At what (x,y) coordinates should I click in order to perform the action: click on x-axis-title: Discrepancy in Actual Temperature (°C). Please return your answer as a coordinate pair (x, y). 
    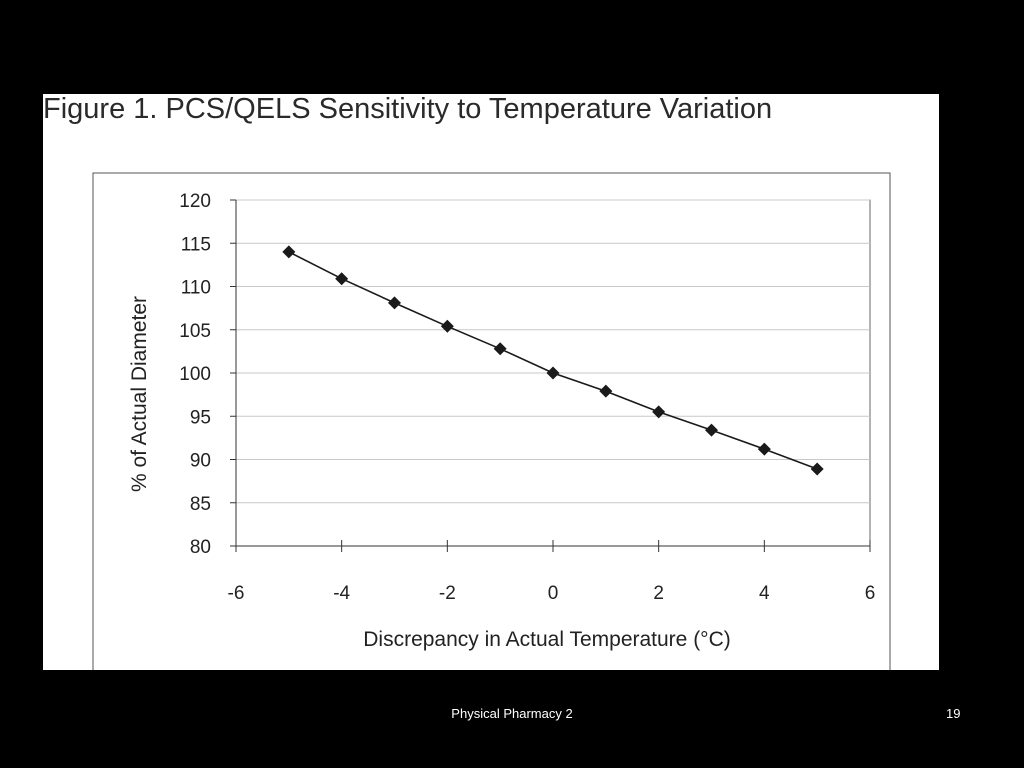
    Looking at the image, I should click on (547, 639).